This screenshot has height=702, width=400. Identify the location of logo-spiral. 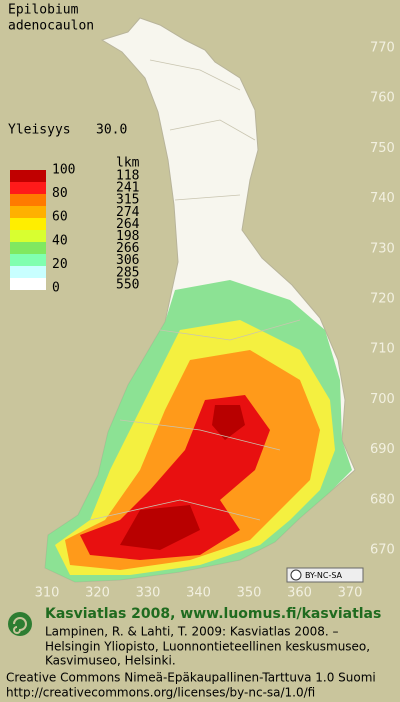
(20, 625).